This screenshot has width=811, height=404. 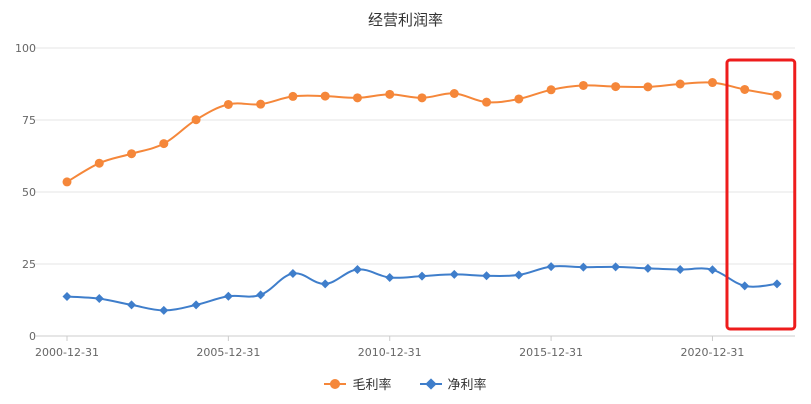 What do you see at coordinates (551, 352) in the screenshot?
I see `x-tick-label: 2015-12-31` at bounding box center [551, 352].